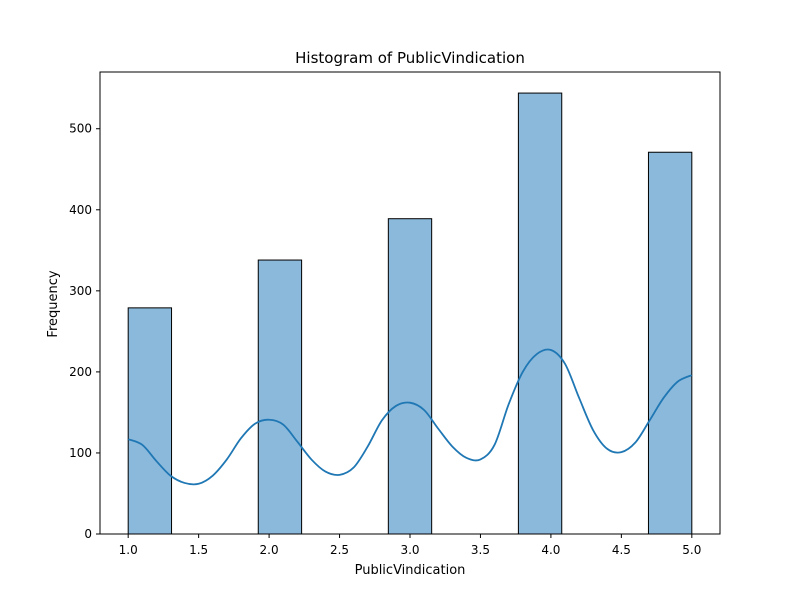  Describe the element at coordinates (53, 303) in the screenshot. I see `y-axis-label: Frequency` at that location.